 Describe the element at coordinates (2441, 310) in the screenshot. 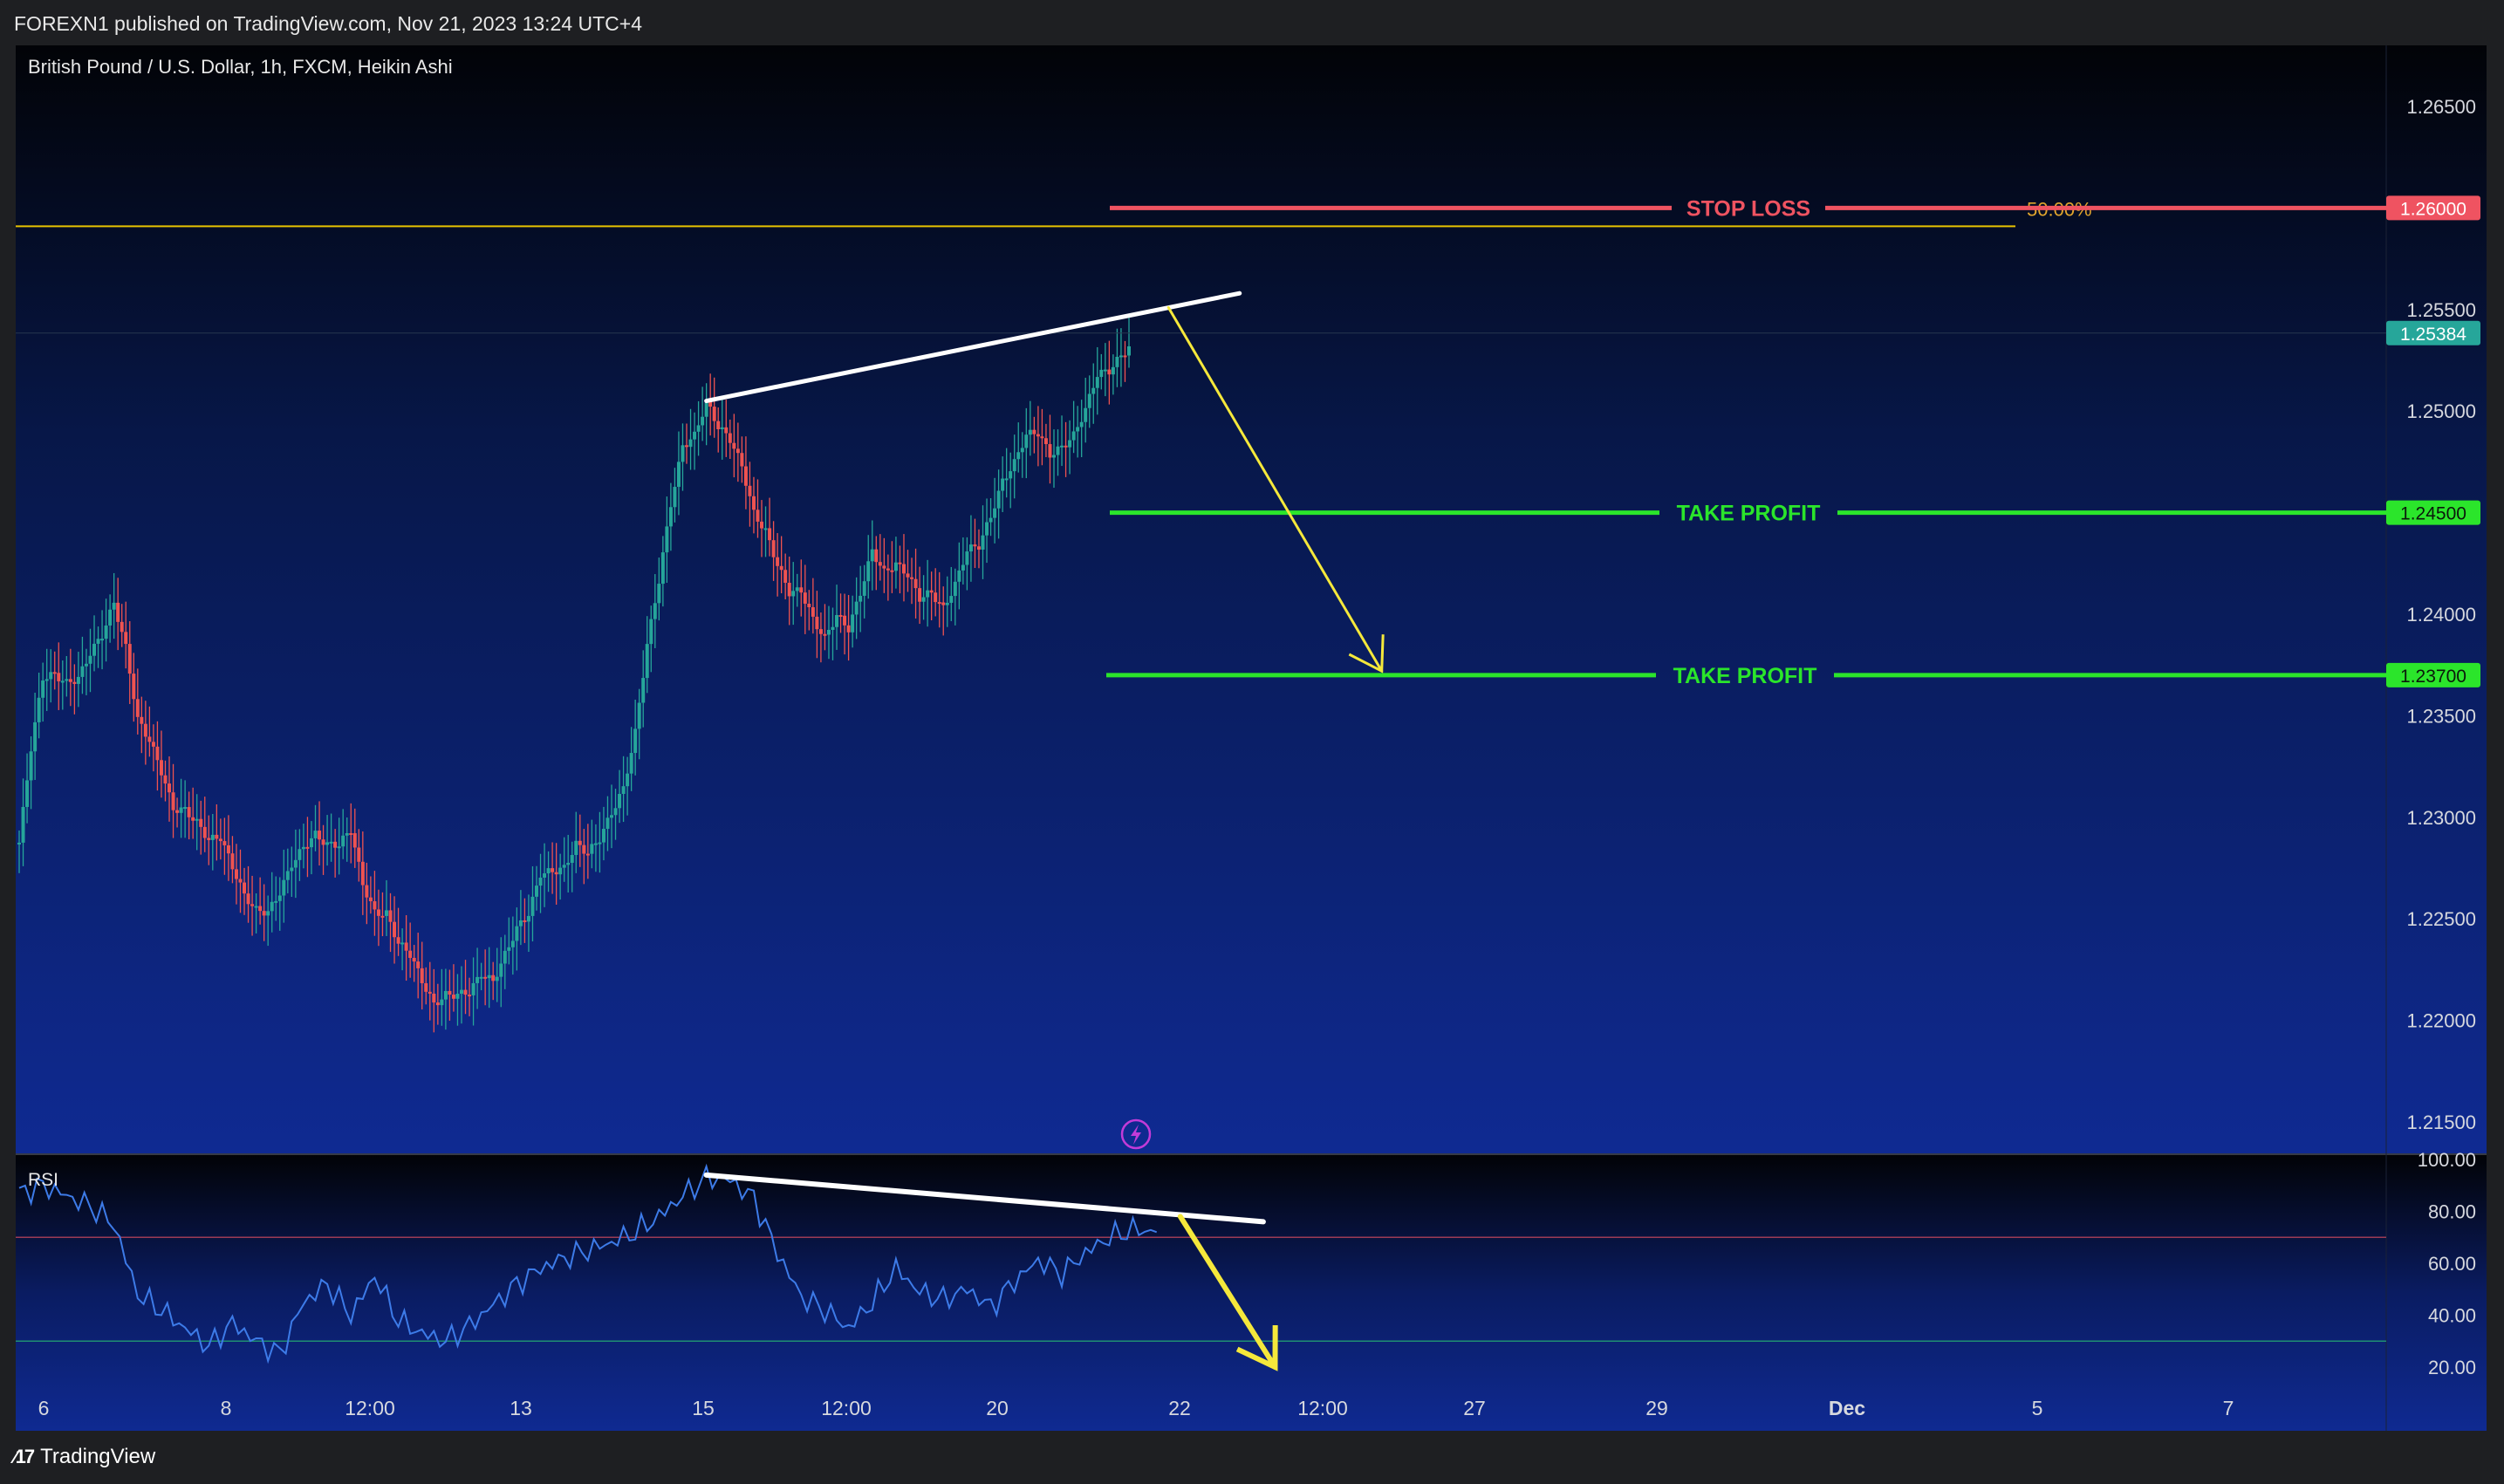

I see `price-tick-label: 1.25500` at that location.